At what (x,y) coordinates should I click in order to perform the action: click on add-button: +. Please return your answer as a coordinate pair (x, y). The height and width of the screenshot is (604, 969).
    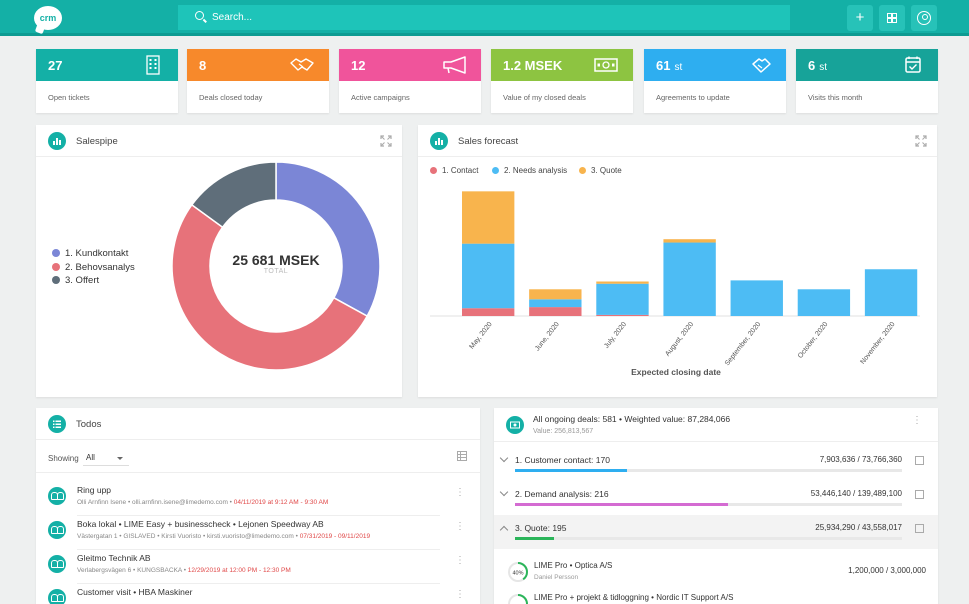
    Looking at the image, I should click on (860, 18).